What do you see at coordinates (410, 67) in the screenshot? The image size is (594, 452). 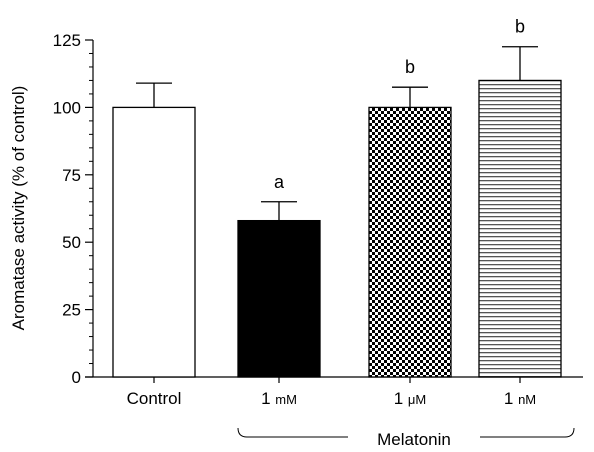 I see `significance-label-3: b` at bounding box center [410, 67].